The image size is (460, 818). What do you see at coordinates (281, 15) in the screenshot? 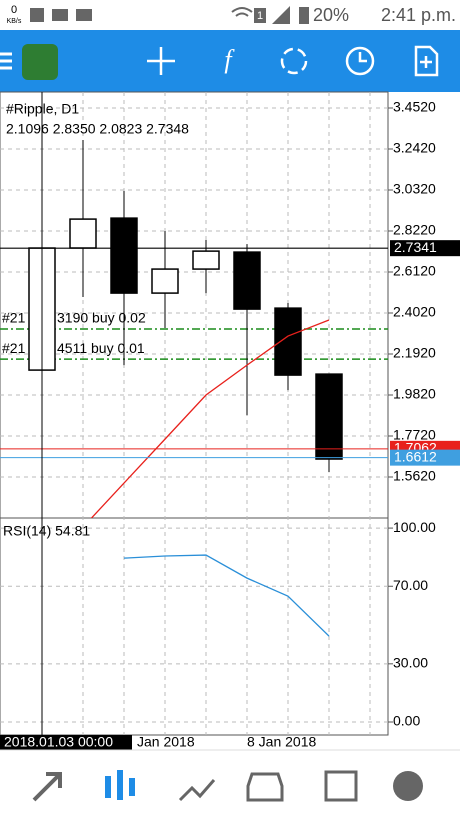
I see `signal-icon` at bounding box center [281, 15].